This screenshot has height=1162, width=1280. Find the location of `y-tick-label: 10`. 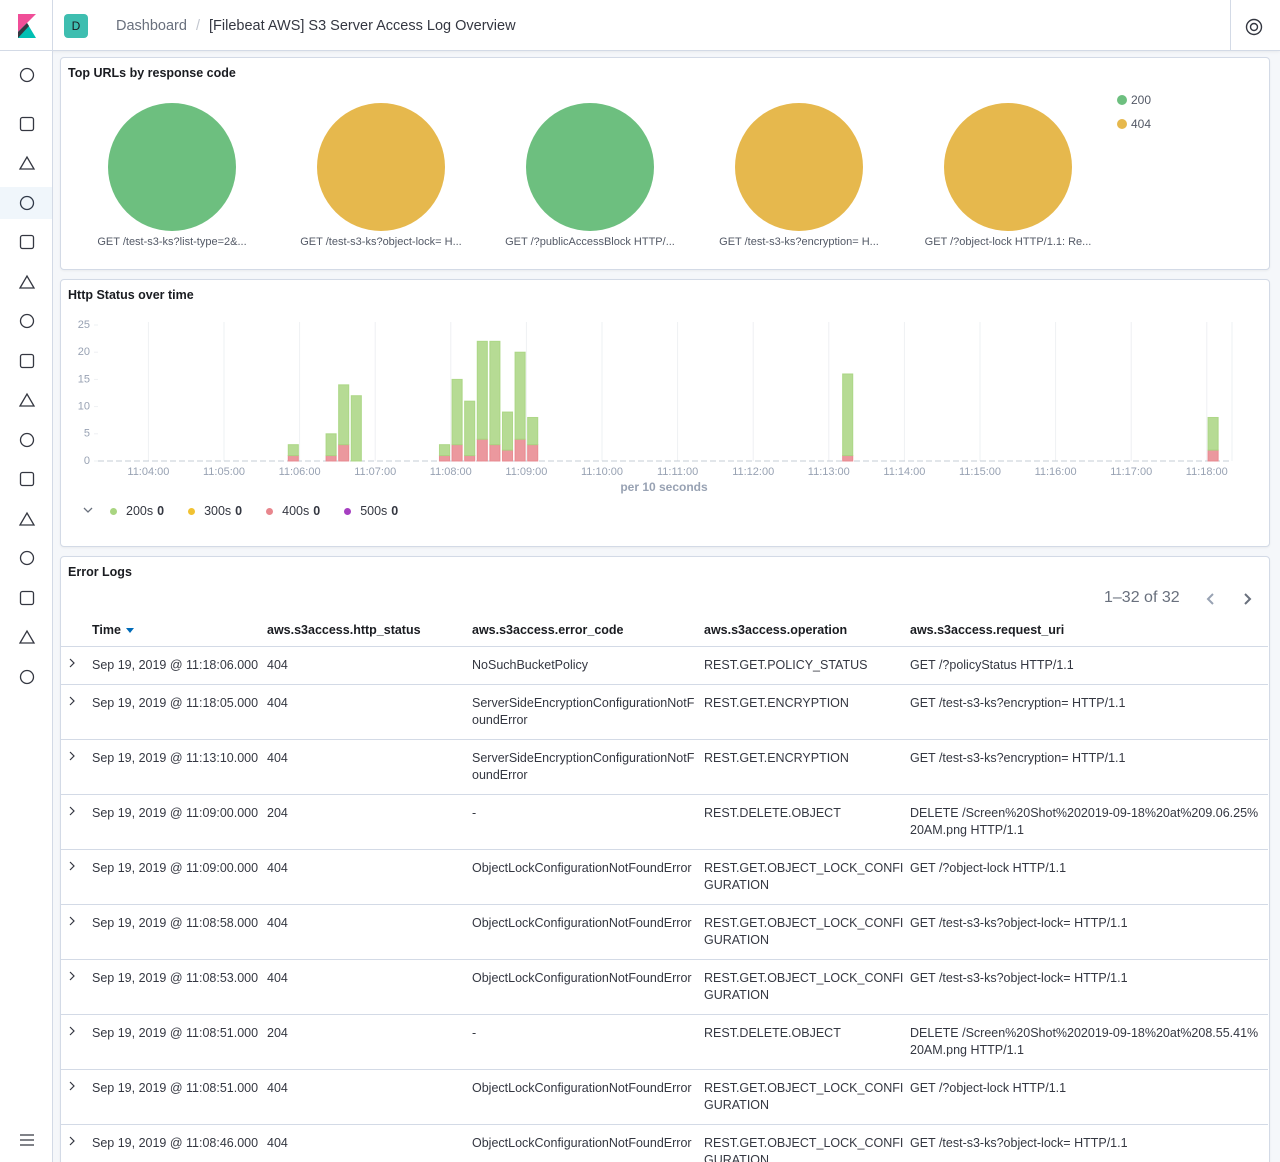

y-tick-label: 10 is located at coordinates (84, 407).